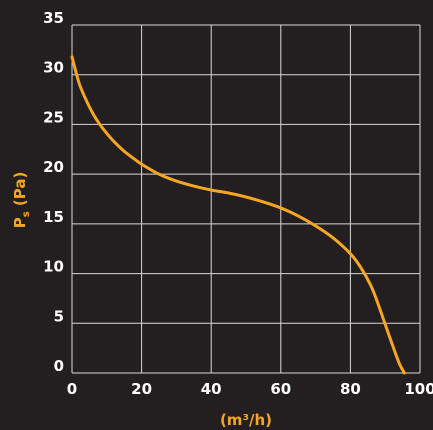 The width and height of the screenshot is (433, 430). Describe the element at coordinates (141, 389) in the screenshot. I see `x-tick-label: 20` at that location.